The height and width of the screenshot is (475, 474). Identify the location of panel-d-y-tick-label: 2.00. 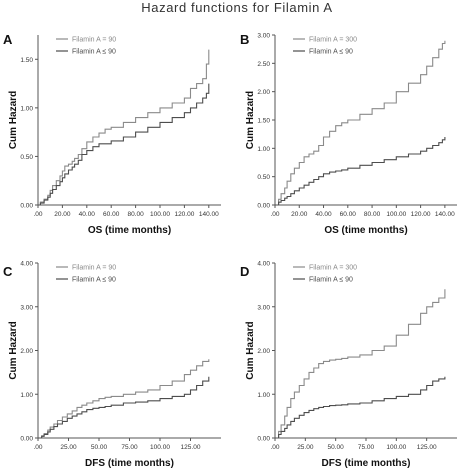
(263, 351).